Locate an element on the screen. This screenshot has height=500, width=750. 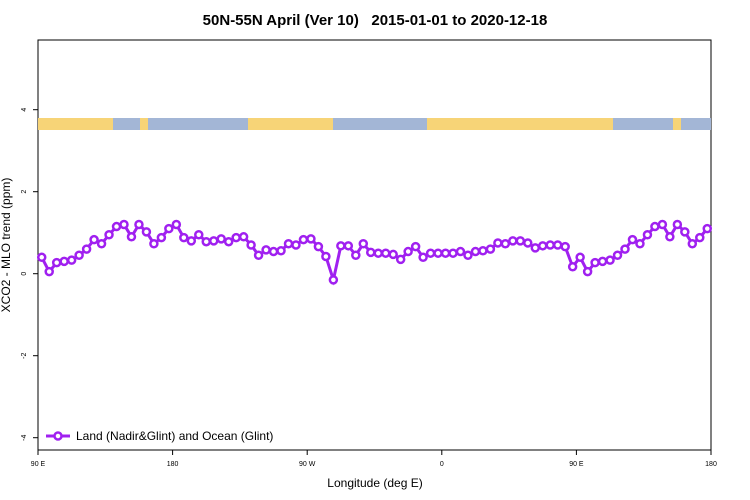
x-axis-label: Longitude (deg E) is located at coordinates (374, 483).